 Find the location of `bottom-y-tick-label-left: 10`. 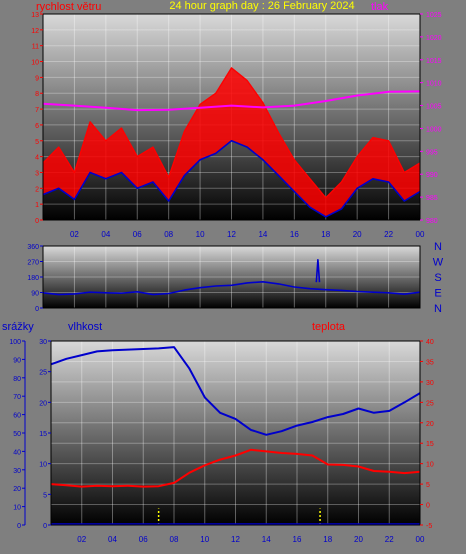

bottom-y-tick-label-left: 10 is located at coordinates (43, 465).